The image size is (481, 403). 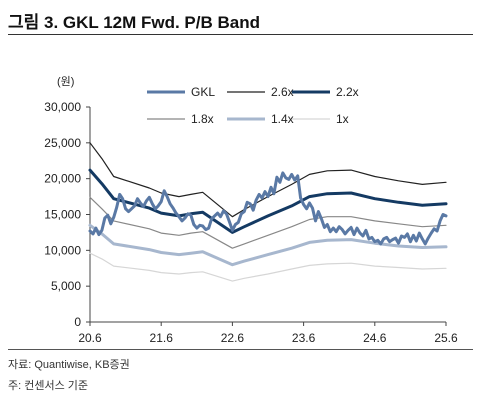 What do you see at coordinates (233, 338) in the screenshot?
I see `x-tick-label: 22.6` at bounding box center [233, 338].